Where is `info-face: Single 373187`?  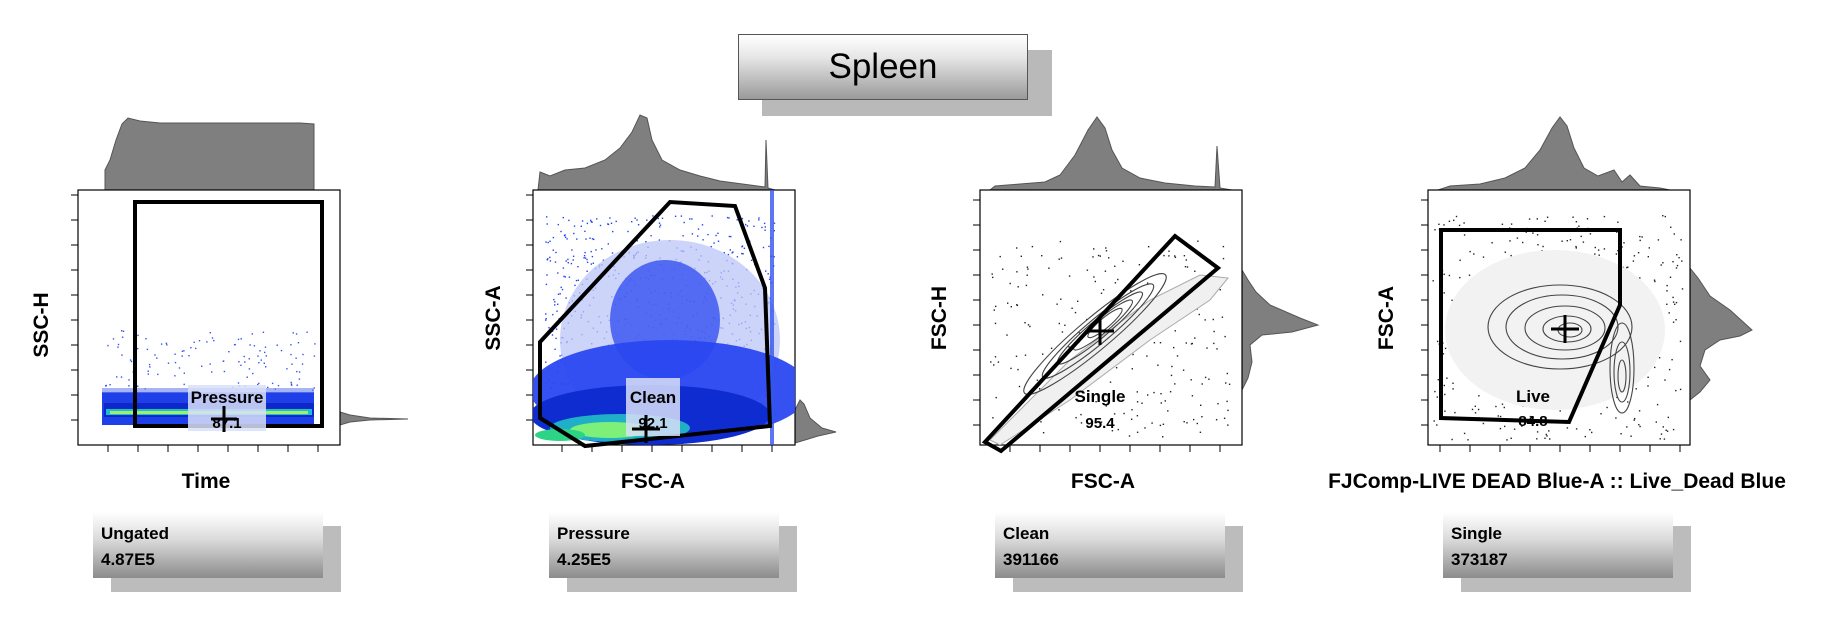 info-face: Single 373187 is located at coordinates (1558, 545).